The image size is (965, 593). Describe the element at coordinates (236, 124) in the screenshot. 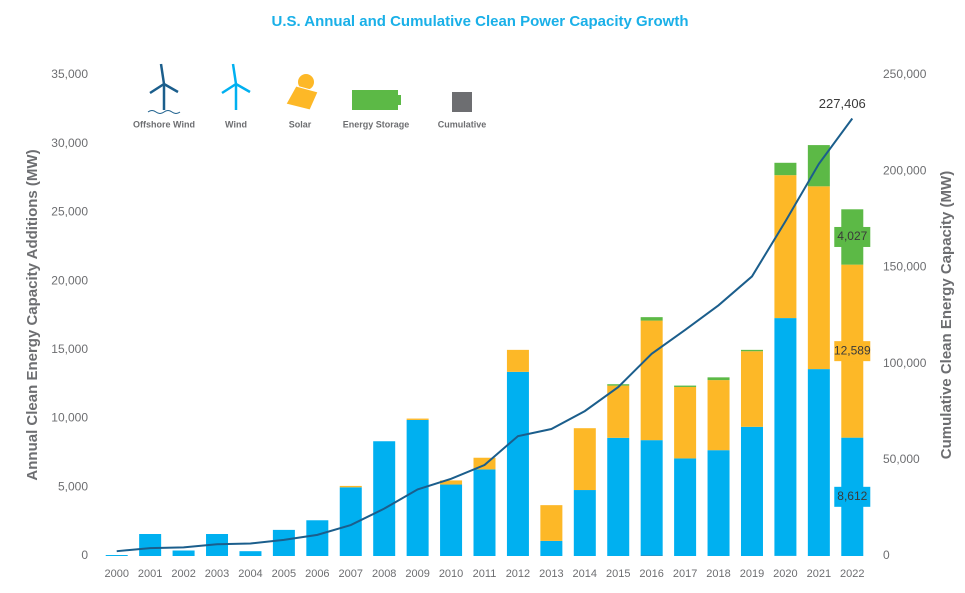

I see `legend-label: Wind` at that location.